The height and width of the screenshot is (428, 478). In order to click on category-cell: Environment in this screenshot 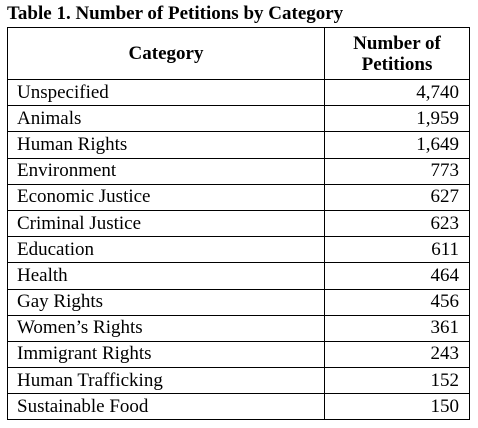, I will do `click(166, 171)`.